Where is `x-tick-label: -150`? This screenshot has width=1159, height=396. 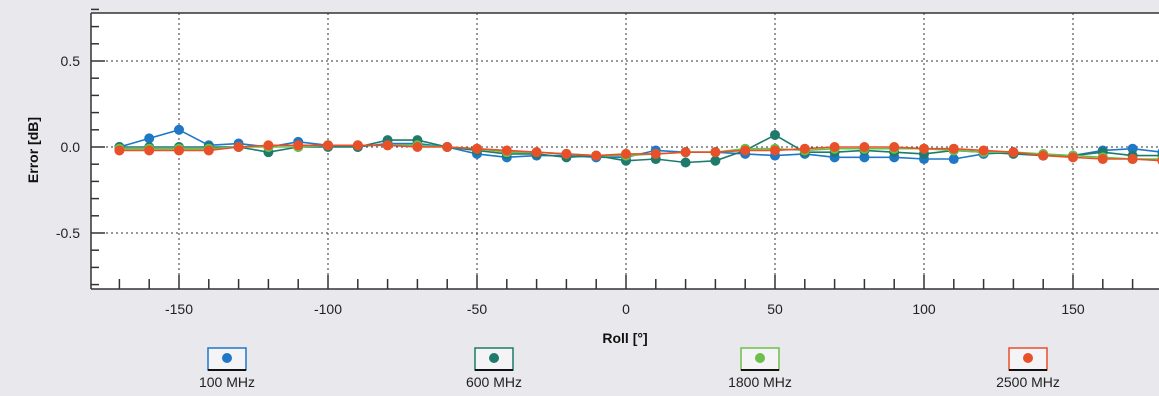 x-tick-label: -150 is located at coordinates (179, 309).